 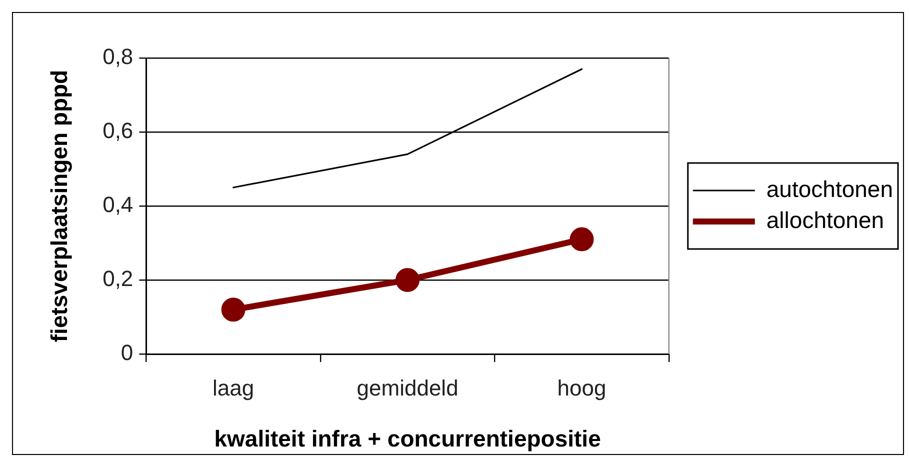 What do you see at coordinates (118, 205) in the screenshot?
I see `y-tick-label: 0,4` at bounding box center [118, 205].